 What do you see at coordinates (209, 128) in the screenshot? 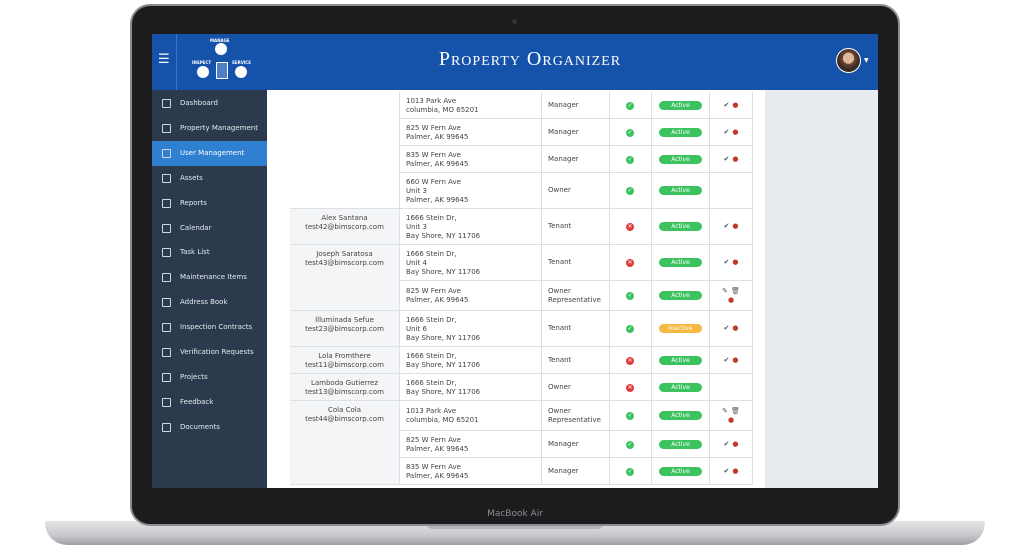
I see `sidebar-item: Property Management` at bounding box center [209, 128].